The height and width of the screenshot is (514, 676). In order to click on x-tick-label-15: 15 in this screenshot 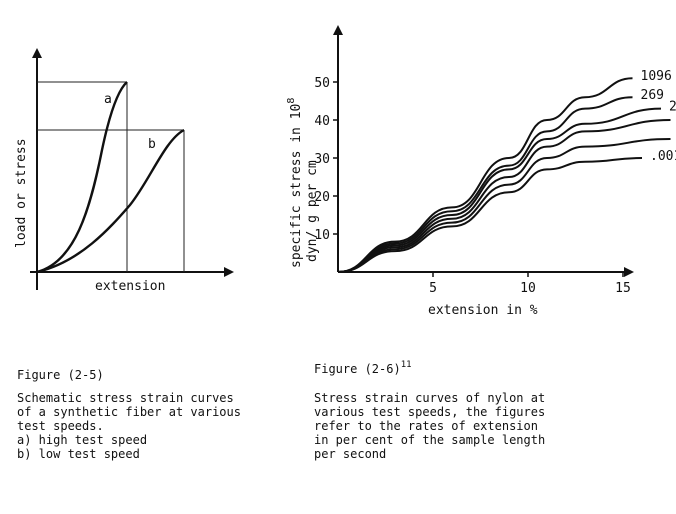, I will do `click(623, 288)`.